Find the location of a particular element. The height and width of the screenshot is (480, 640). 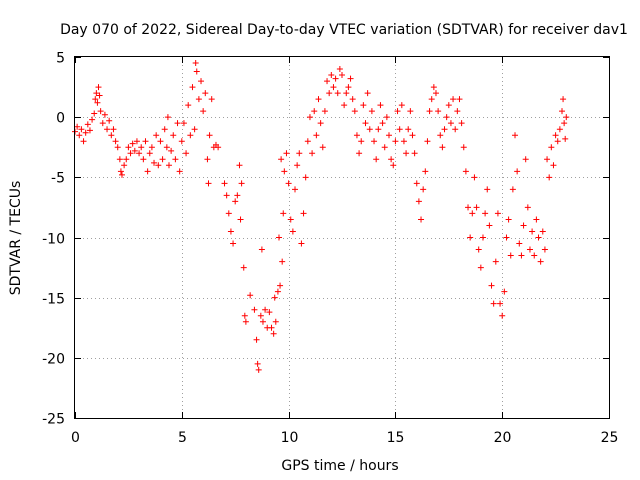

x-tick-label: 15 is located at coordinates (396, 438).